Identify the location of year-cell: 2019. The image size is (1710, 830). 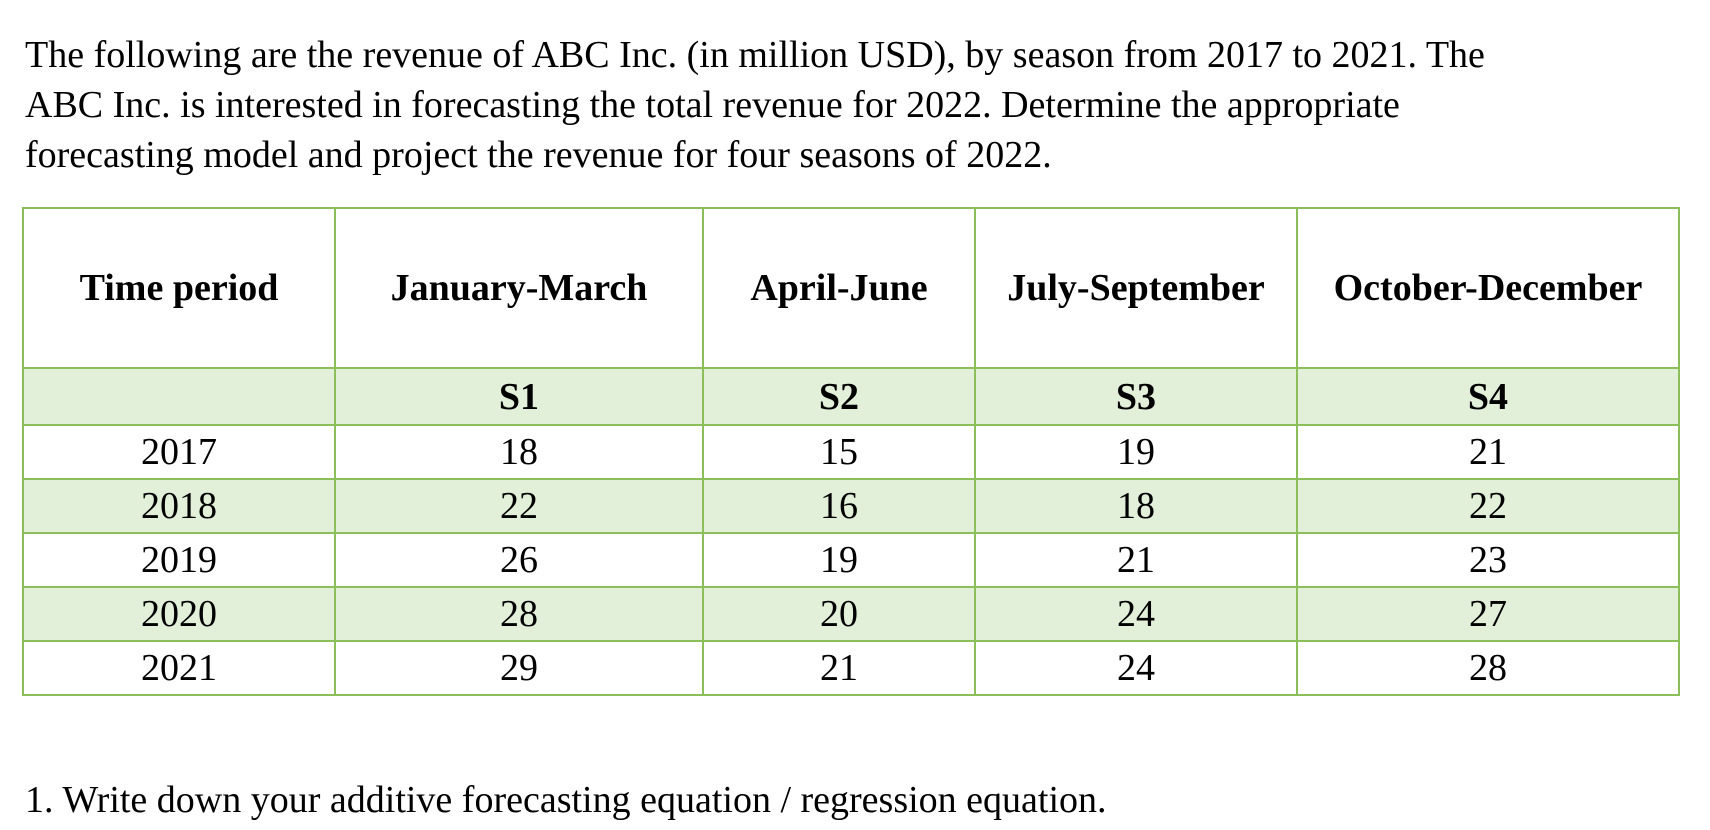
(179, 560).